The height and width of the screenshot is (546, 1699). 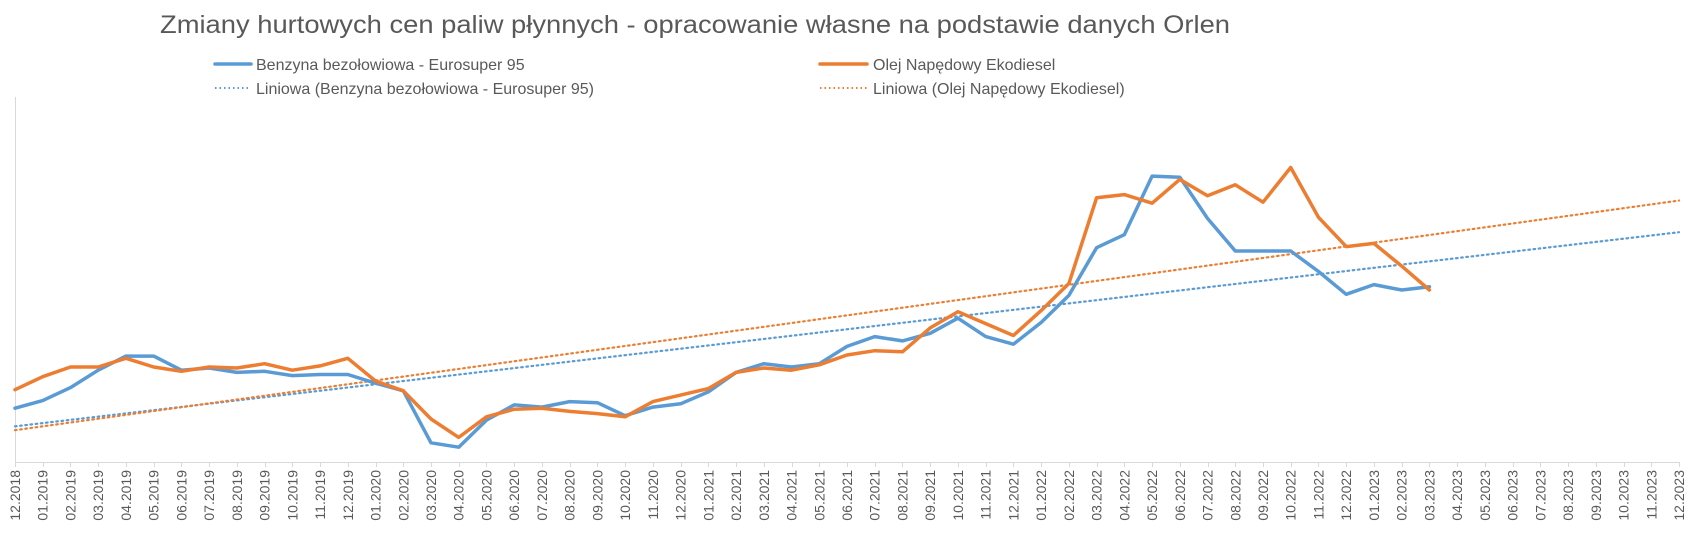 I want to click on x-tick-label: 01.2021, so click(x=708, y=495).